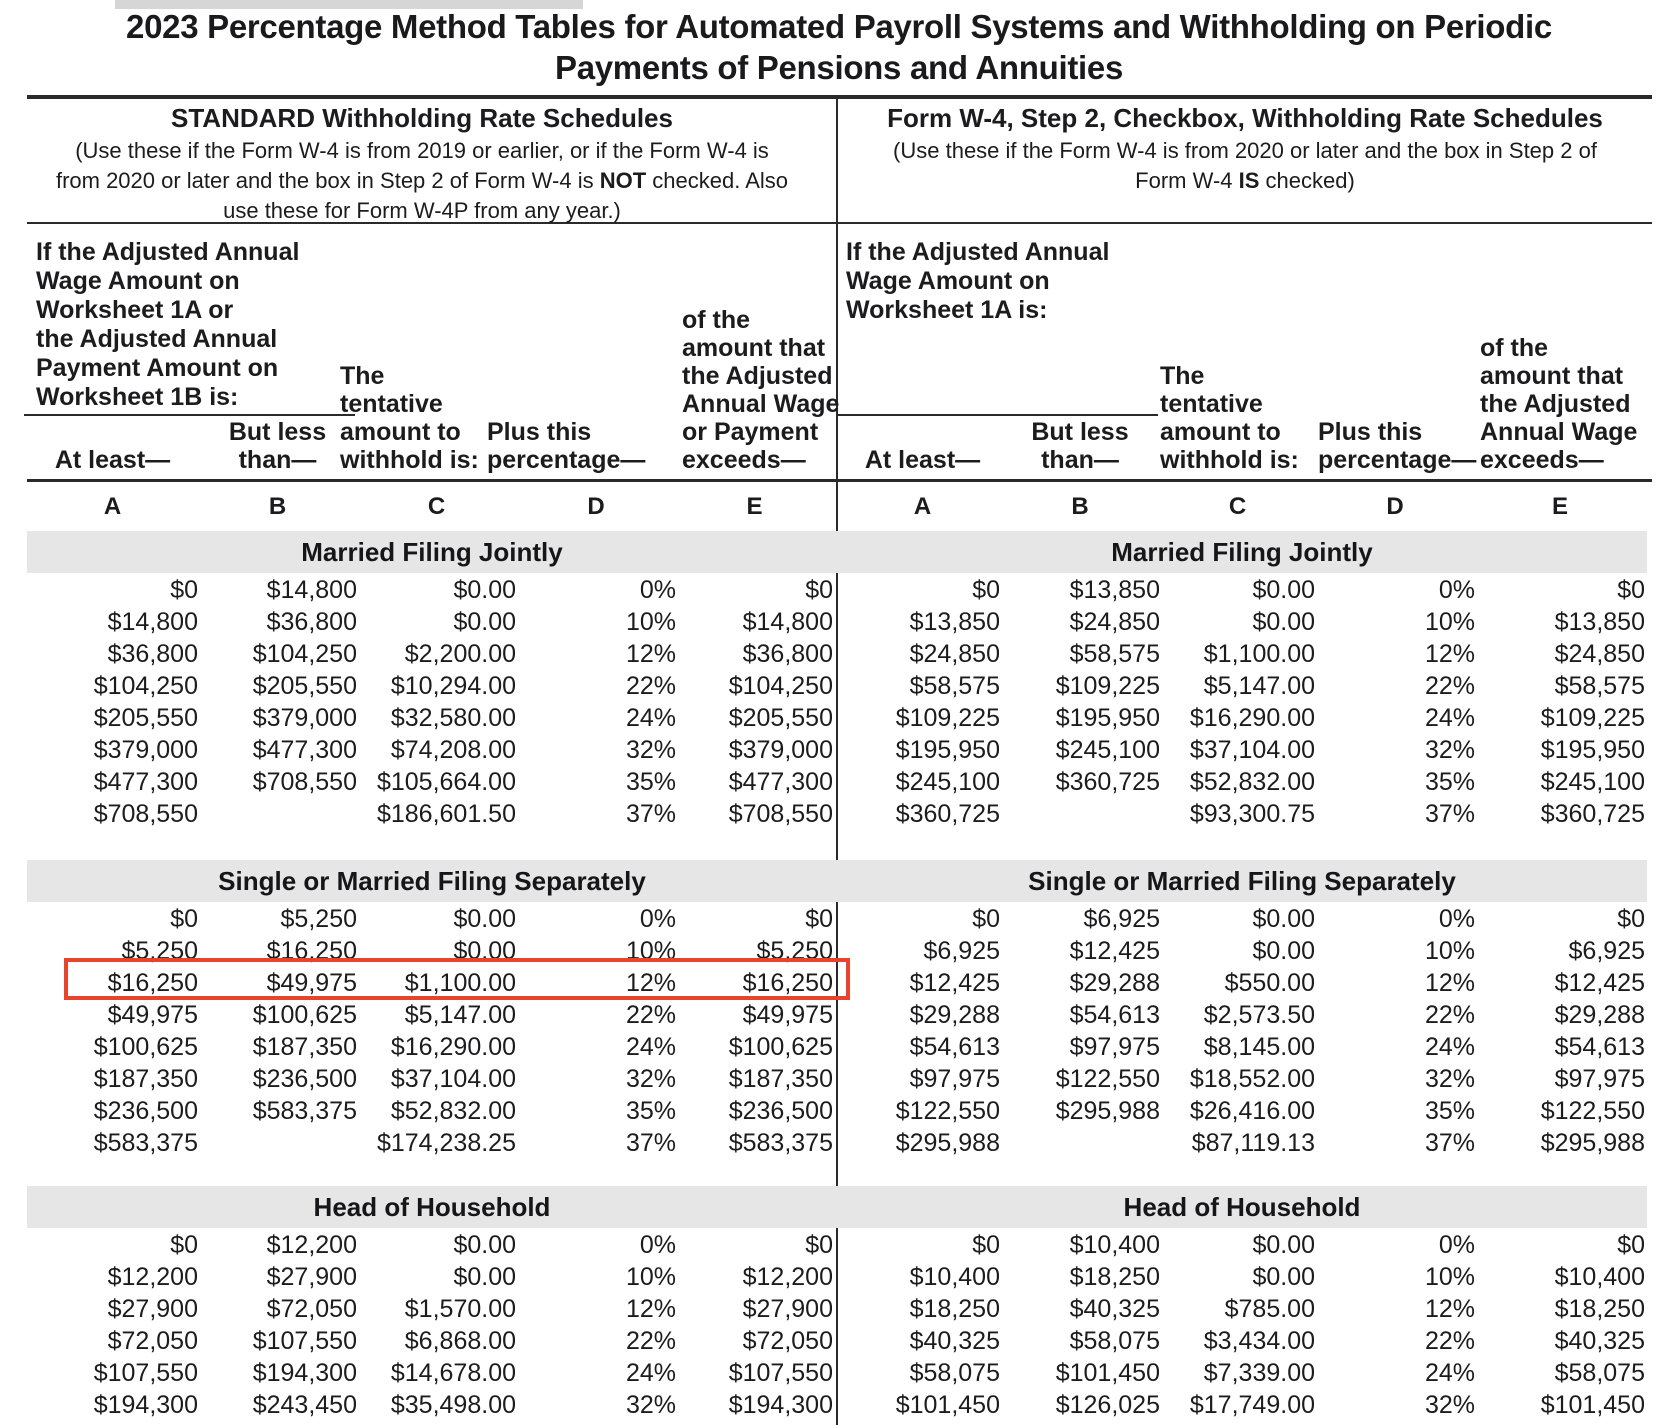 This screenshot has width=1678, height=1425. Describe the element at coordinates (780, 718) in the screenshot. I see `table-cell: $205,550` at that location.